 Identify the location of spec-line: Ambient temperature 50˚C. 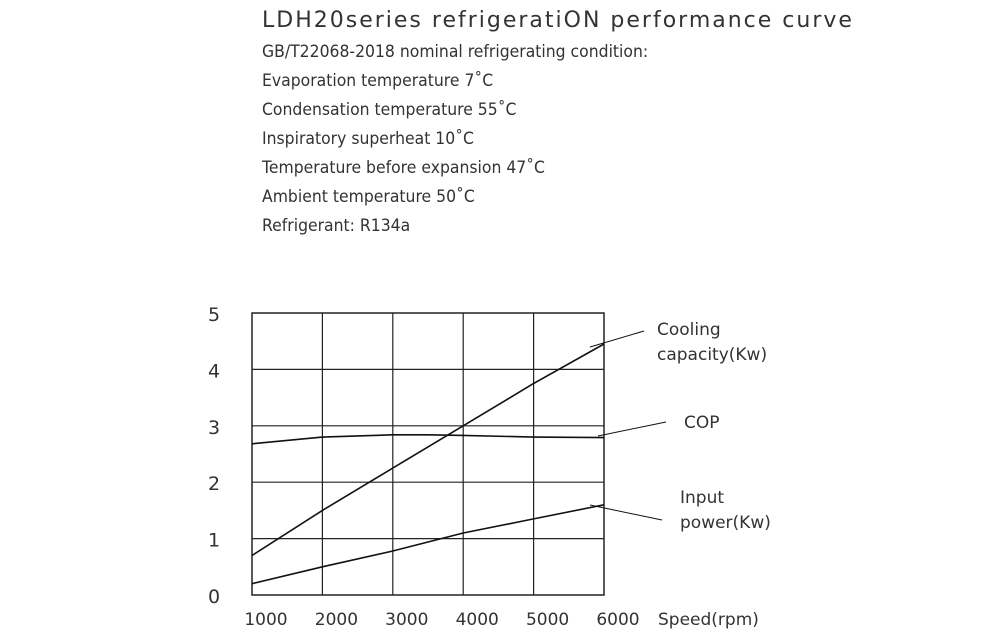
(368, 197).